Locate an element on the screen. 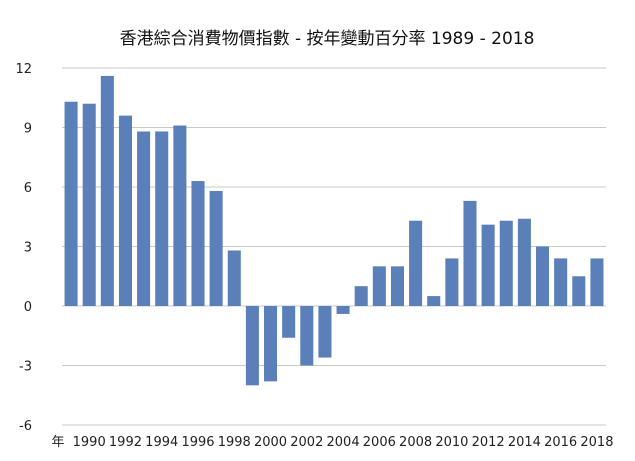 The height and width of the screenshot is (461, 635). bar-1995 is located at coordinates (180, 216).